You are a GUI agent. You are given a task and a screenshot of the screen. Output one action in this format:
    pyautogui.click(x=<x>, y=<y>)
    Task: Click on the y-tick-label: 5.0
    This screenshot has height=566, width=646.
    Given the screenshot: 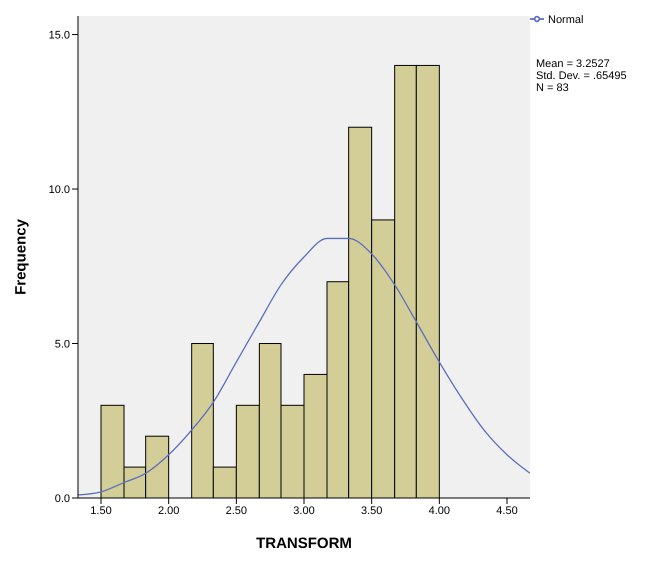 What is the action you would take?
    pyautogui.click(x=62, y=344)
    